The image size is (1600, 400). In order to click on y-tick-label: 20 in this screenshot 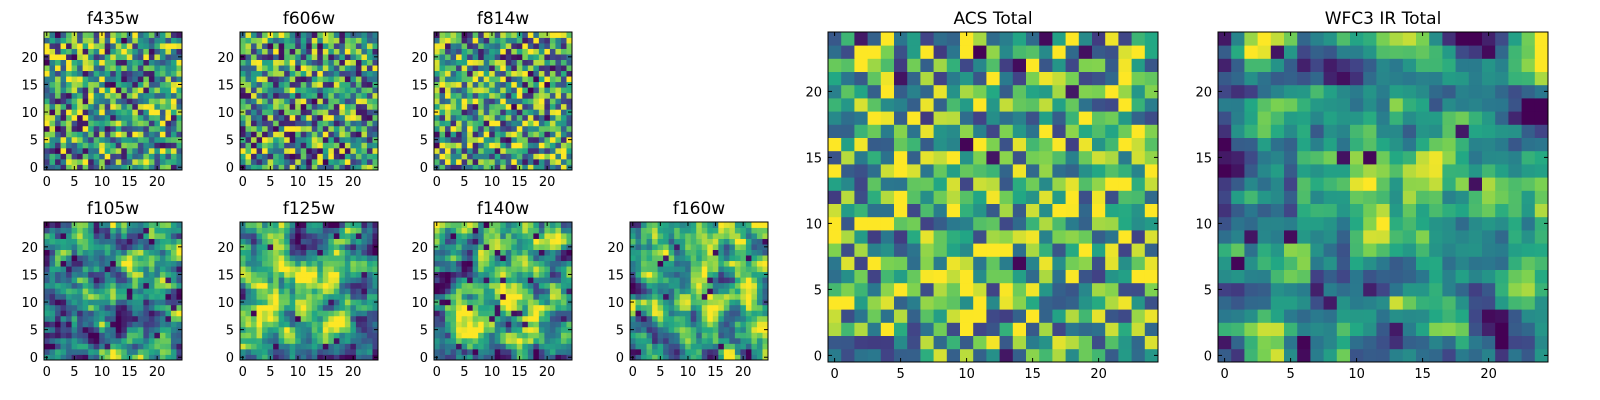, I will do `click(29, 58)`.